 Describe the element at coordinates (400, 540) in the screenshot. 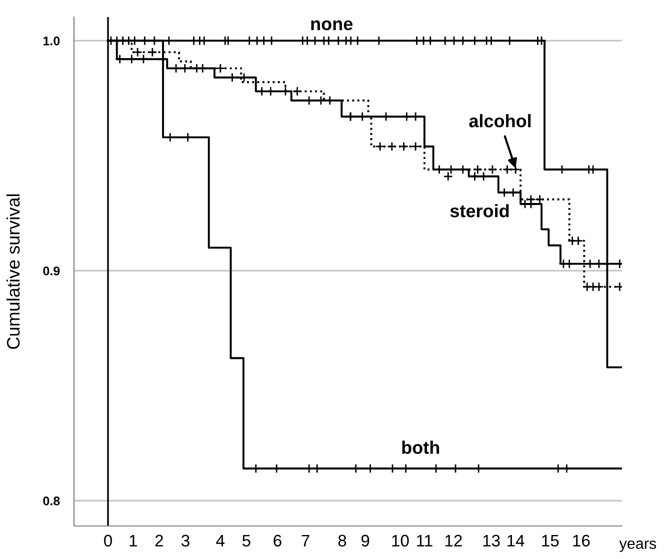

I see `x-tick-label: 10` at that location.